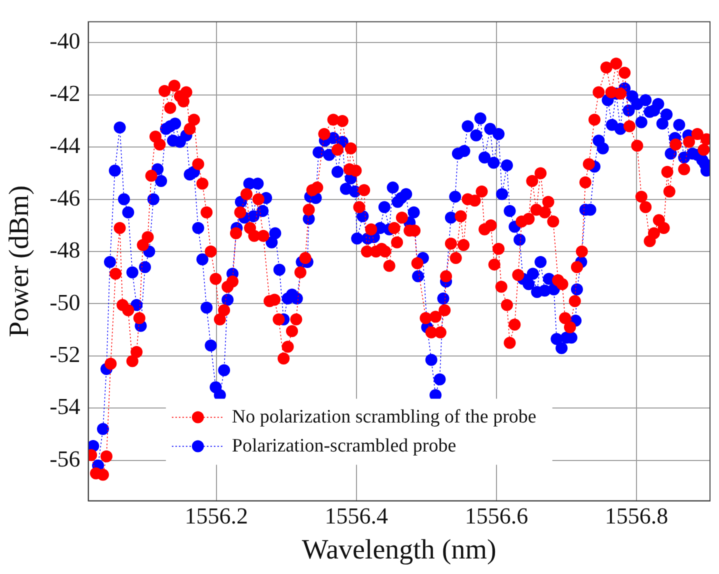 This screenshot has width=719, height=574. Describe the element at coordinates (65, 145) in the screenshot. I see `y-tick-label: -44` at that location.